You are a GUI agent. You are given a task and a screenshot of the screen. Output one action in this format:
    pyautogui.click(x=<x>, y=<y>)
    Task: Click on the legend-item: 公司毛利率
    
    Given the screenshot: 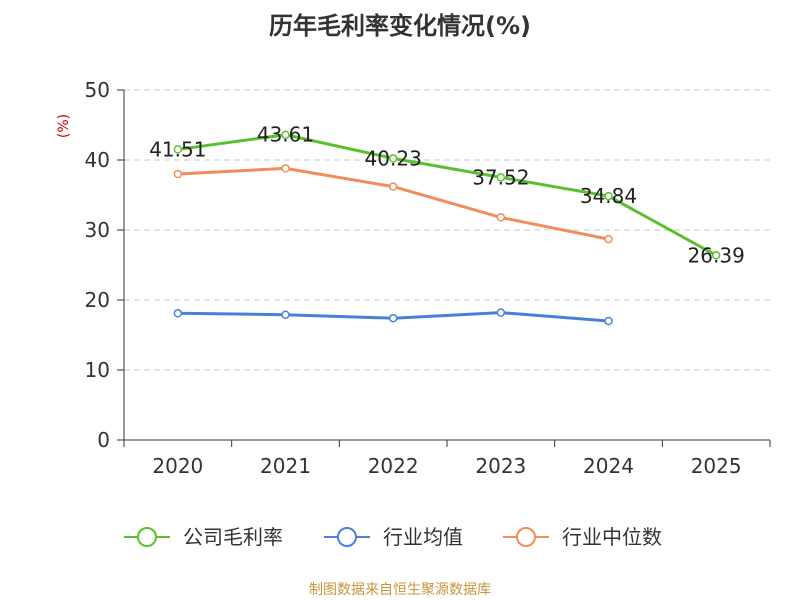 What is the action you would take?
    pyautogui.click(x=203, y=537)
    